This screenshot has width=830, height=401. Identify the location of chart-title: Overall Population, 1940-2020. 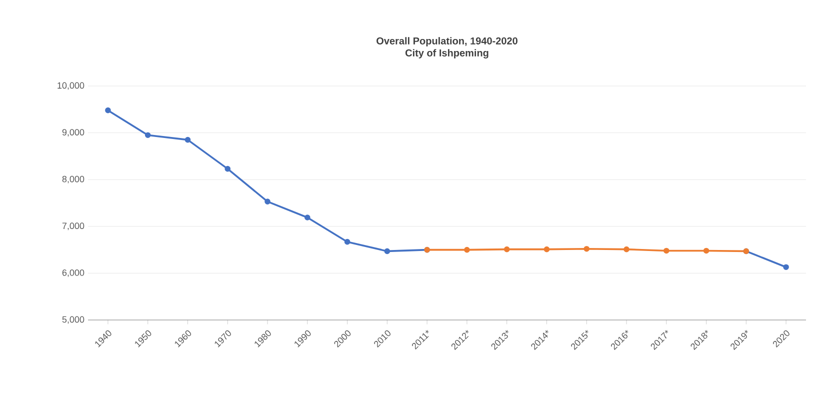
(447, 41).